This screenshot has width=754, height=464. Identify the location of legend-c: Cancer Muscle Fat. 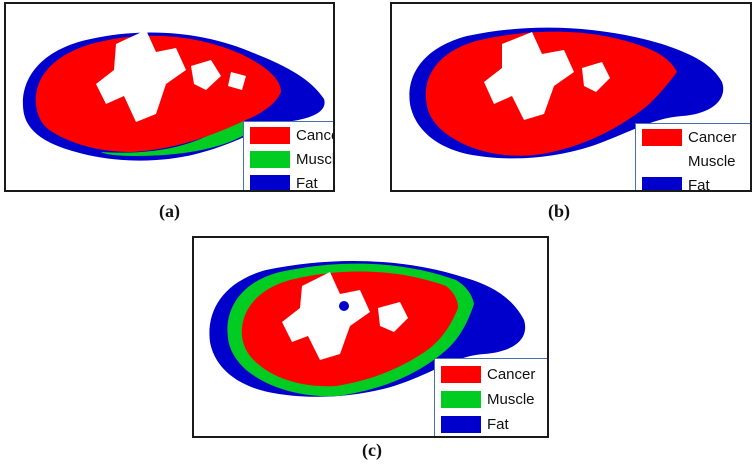
(490, 397).